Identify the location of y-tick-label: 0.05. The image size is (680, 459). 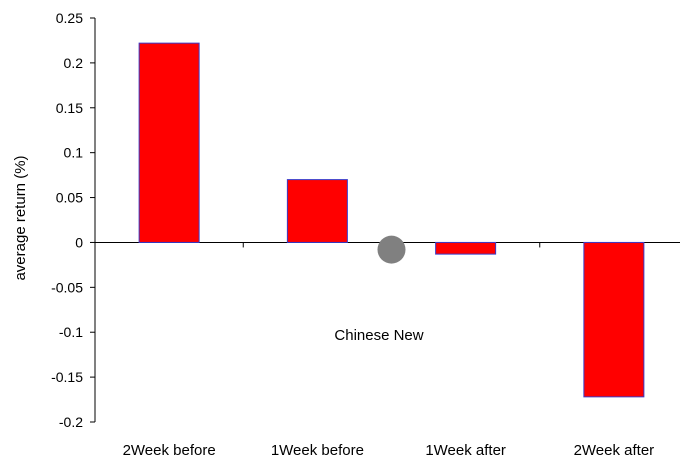
(69, 198).